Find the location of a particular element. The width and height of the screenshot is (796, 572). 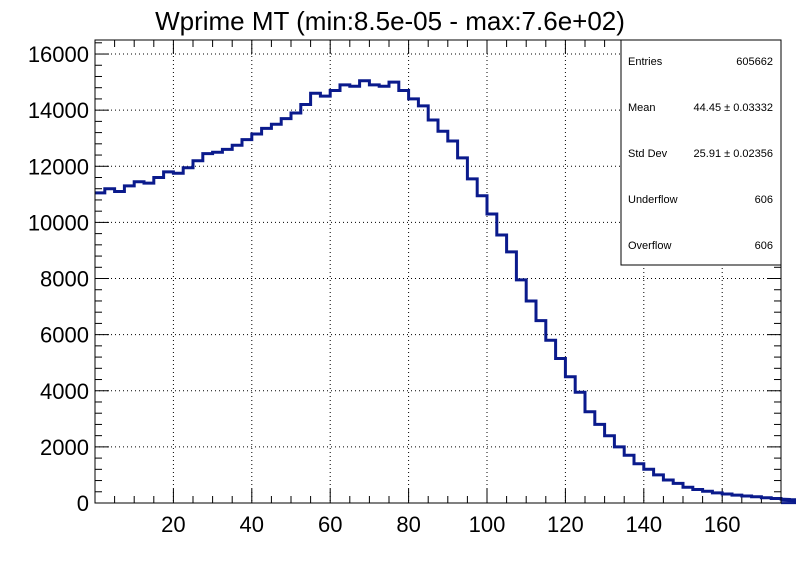

stats-row-label: Mean is located at coordinates (642, 108).